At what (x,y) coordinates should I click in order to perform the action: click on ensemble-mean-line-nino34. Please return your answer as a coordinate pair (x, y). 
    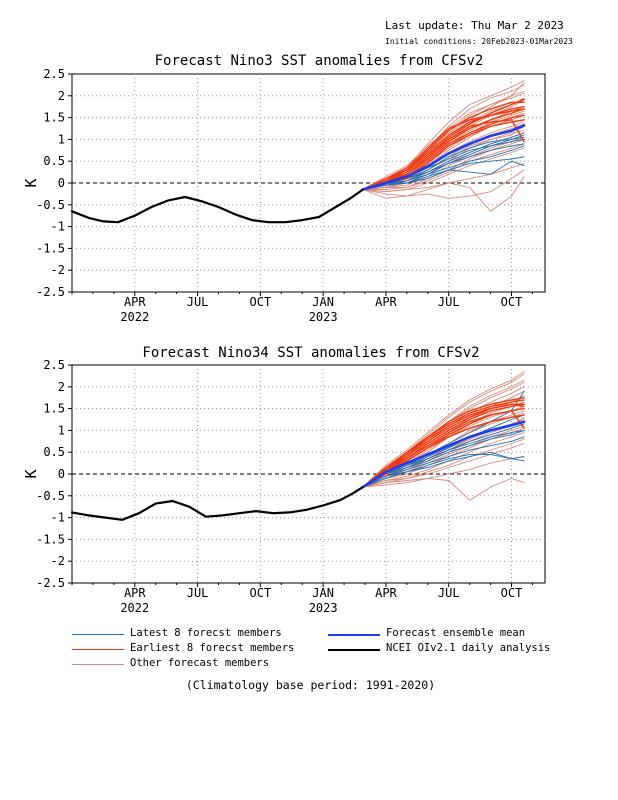
    Looking at the image, I should click on (443, 454).